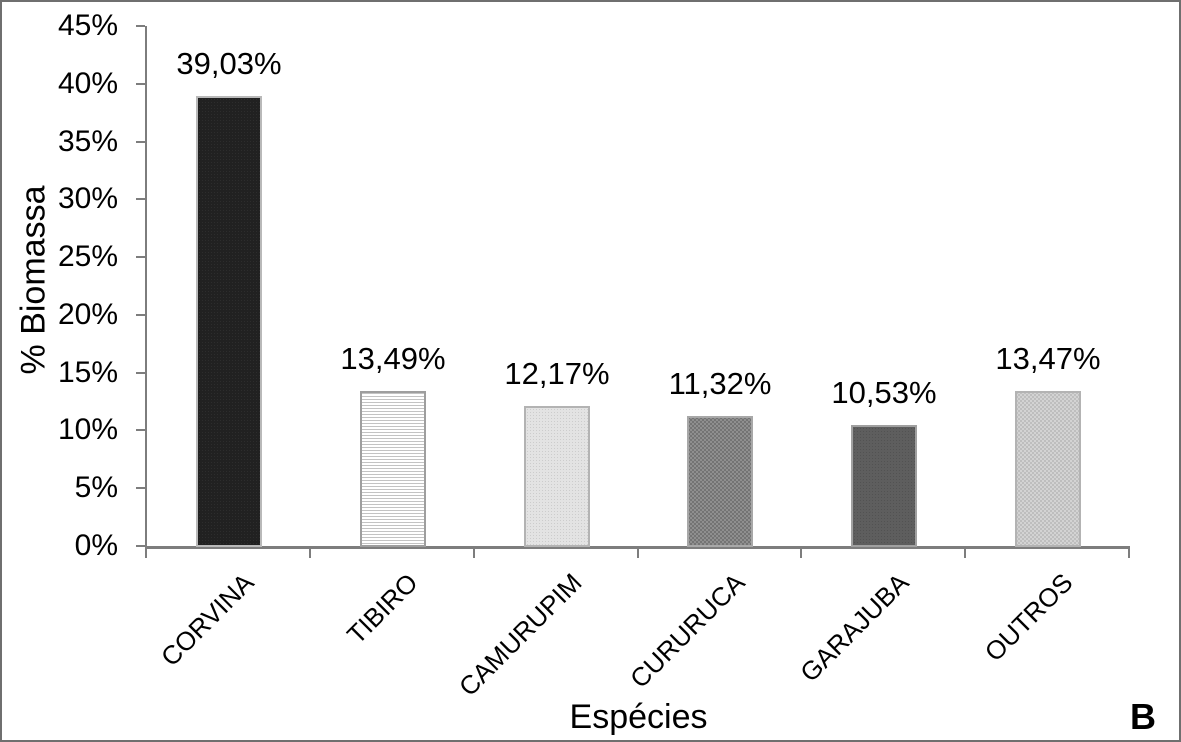 Image resolution: width=1181 pixels, height=742 pixels. What do you see at coordinates (393, 358) in the screenshot?
I see `bar-value-label-tibiro: 13,49%` at bounding box center [393, 358].